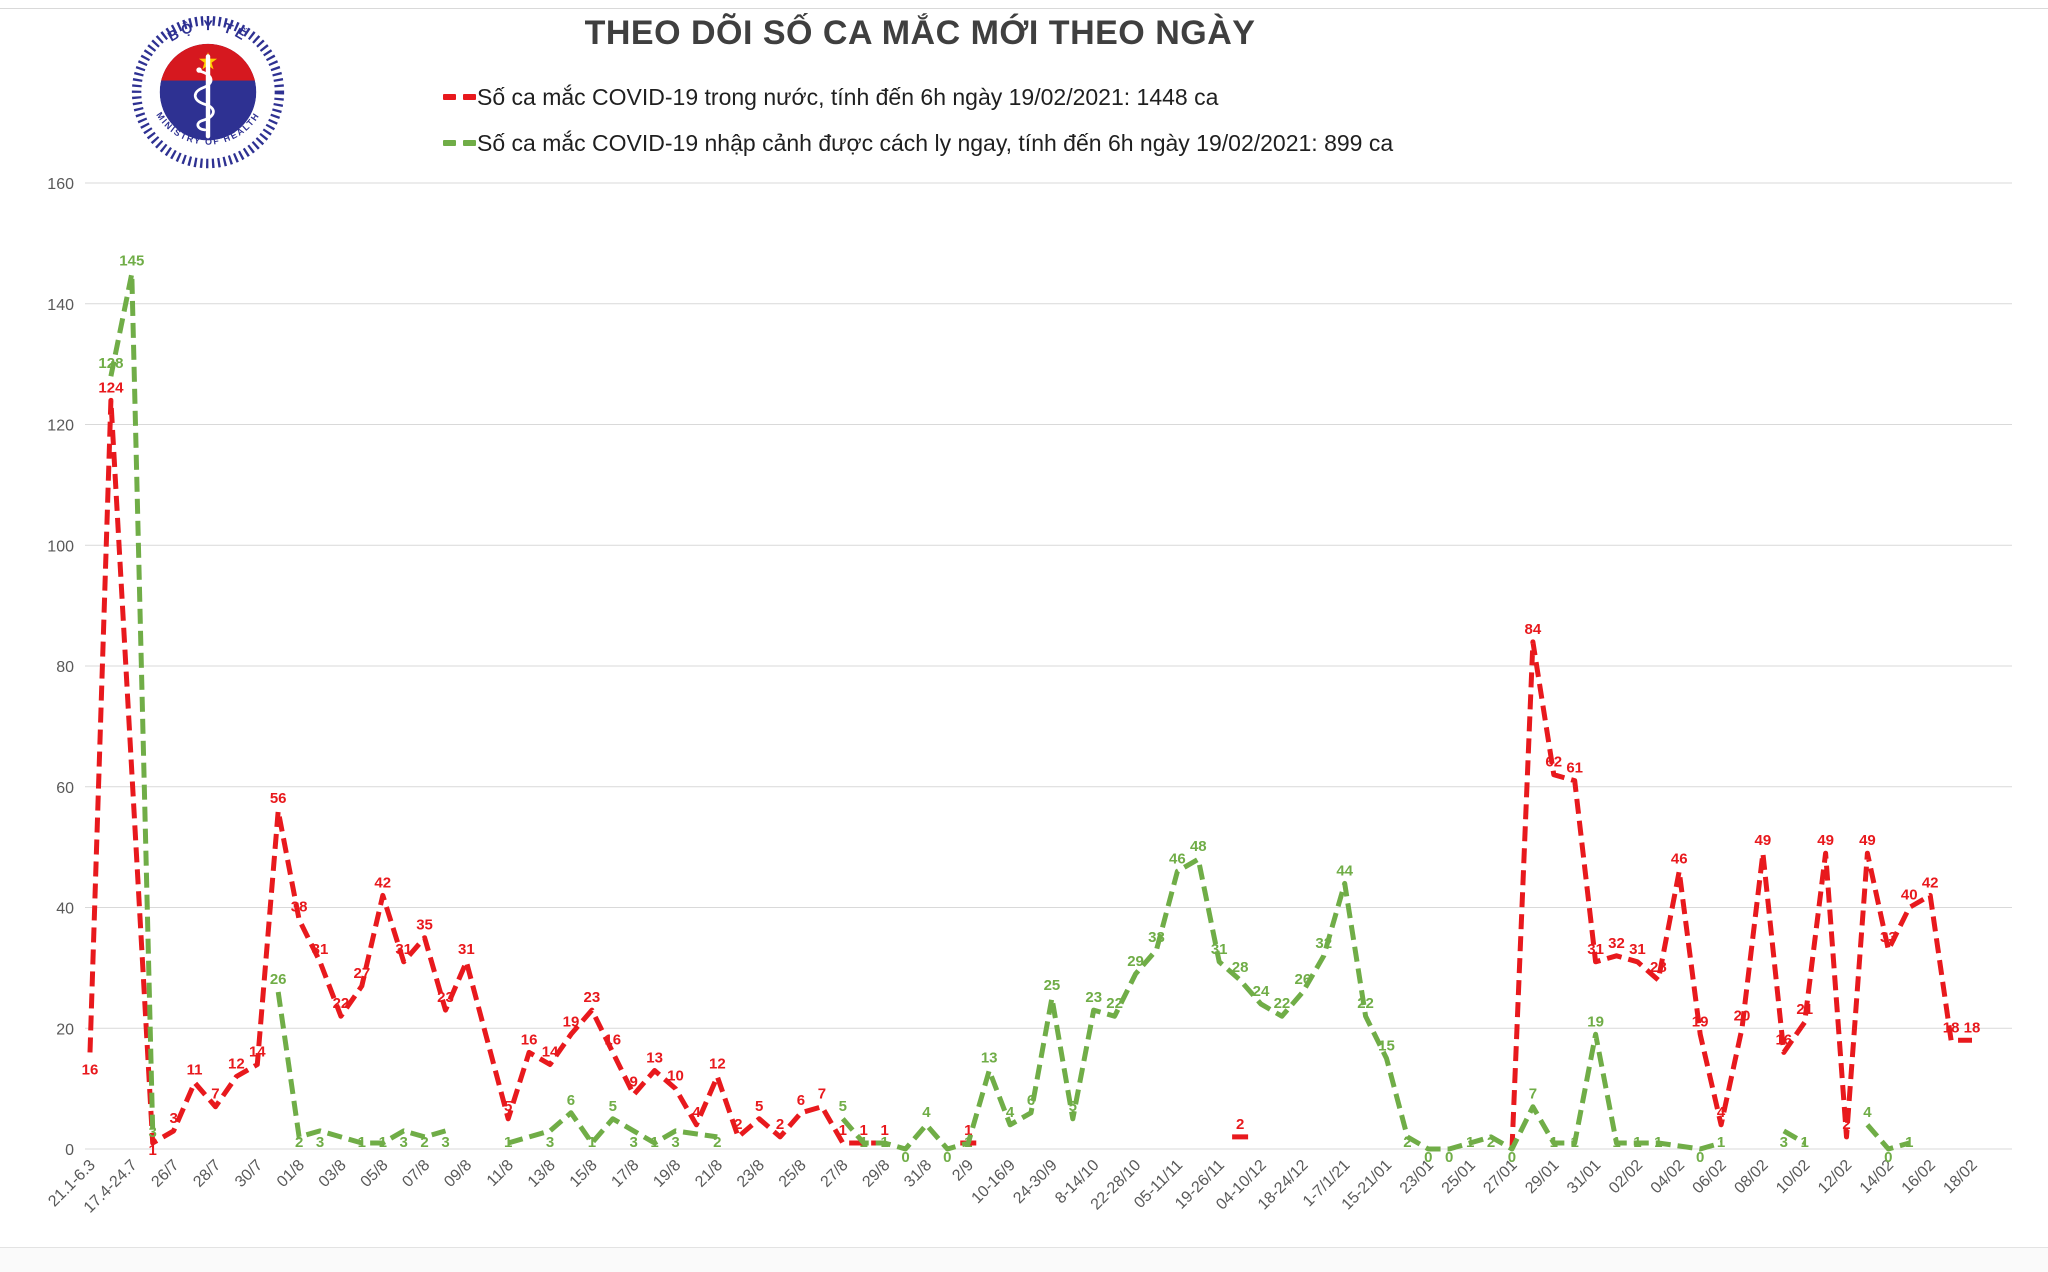 This screenshot has height=1272, width=2048. I want to click on data-label: 48, so click(1198, 846).